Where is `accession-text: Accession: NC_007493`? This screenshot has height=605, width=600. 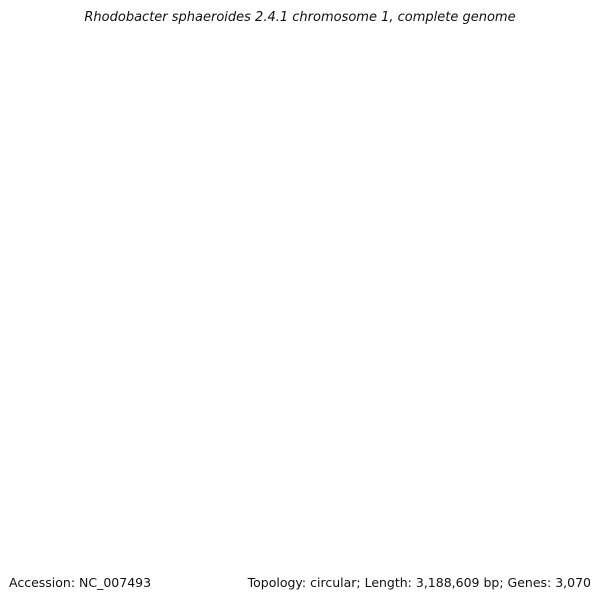
accession-text: Accession: NC_007493 is located at coordinates (80, 582).